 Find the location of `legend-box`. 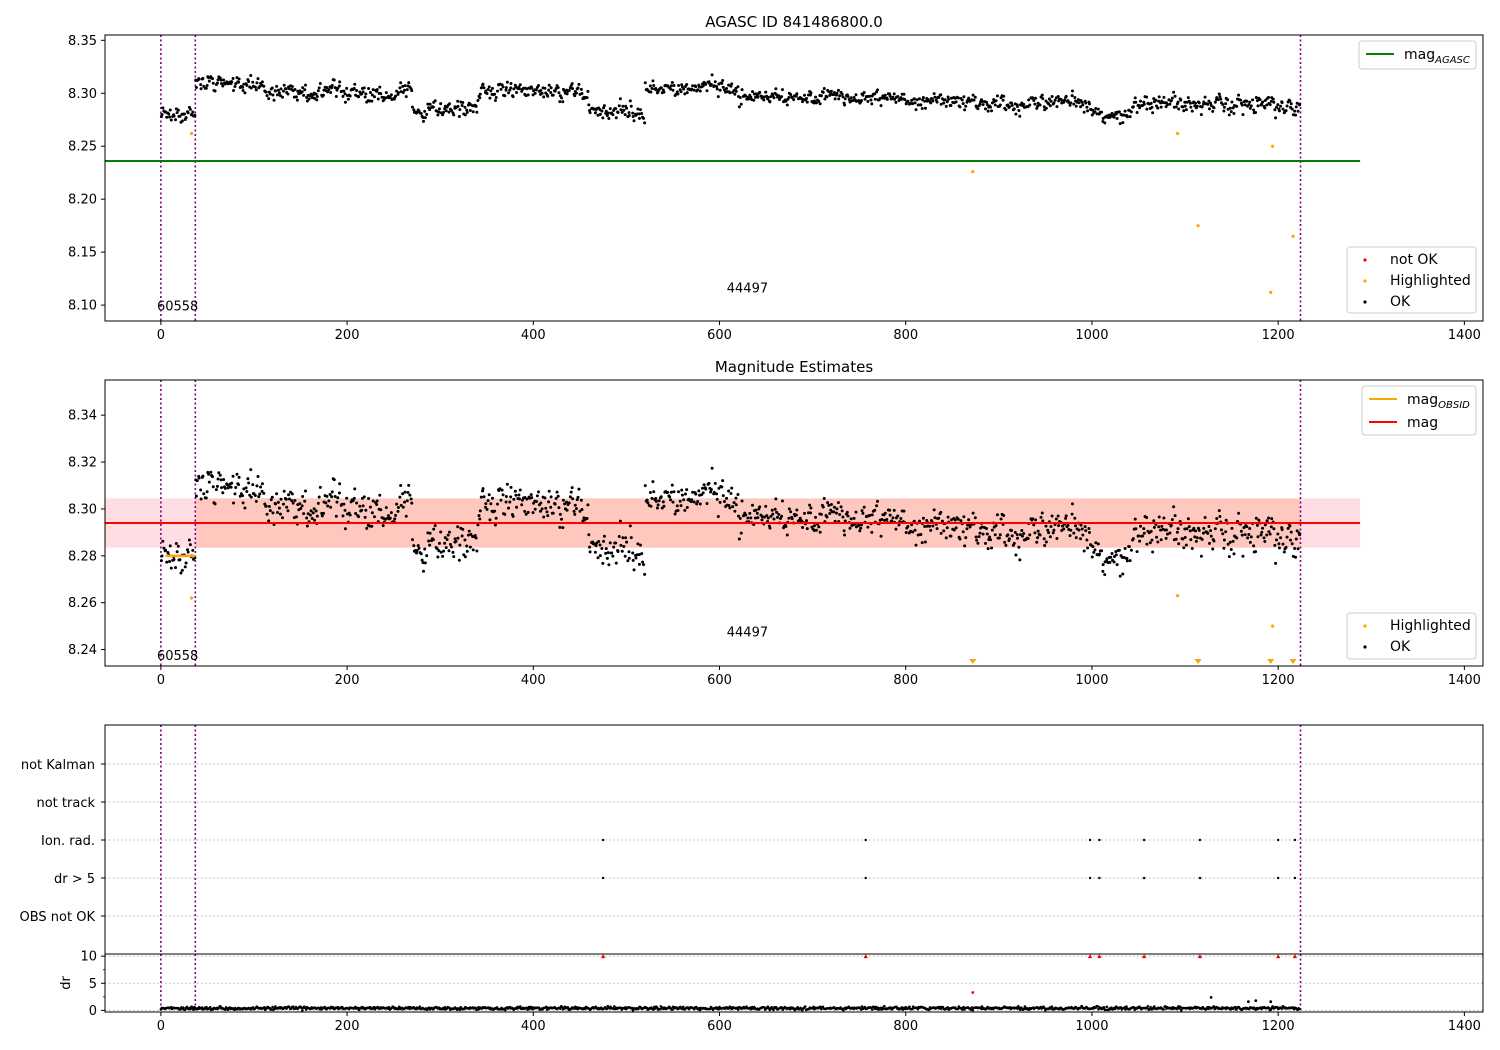

legend-box is located at coordinates (1411, 636).